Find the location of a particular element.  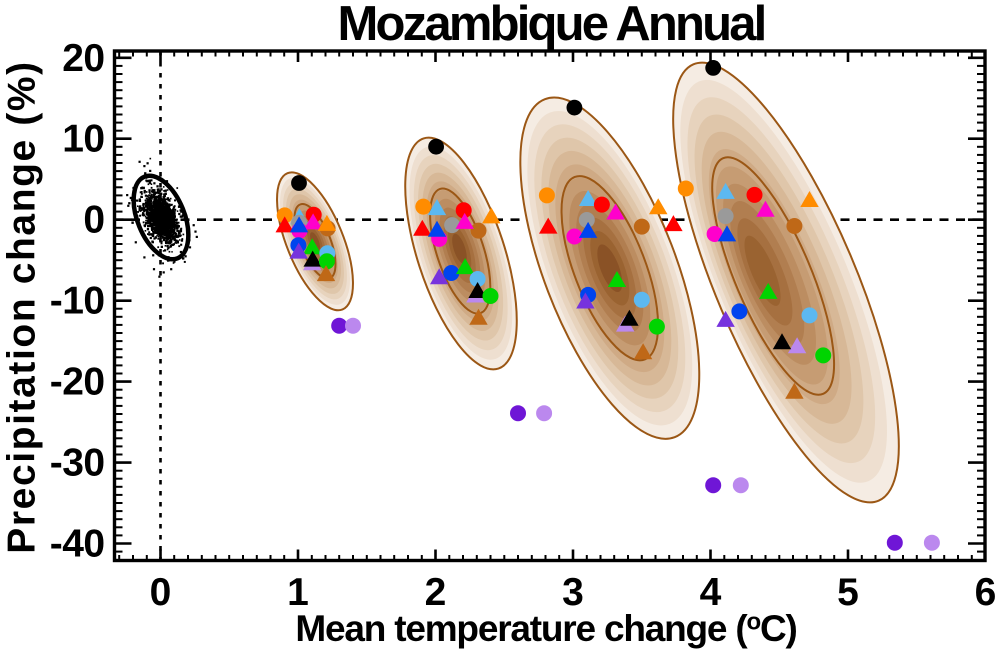

svg-text: 10 is located at coordinates (83, 139).